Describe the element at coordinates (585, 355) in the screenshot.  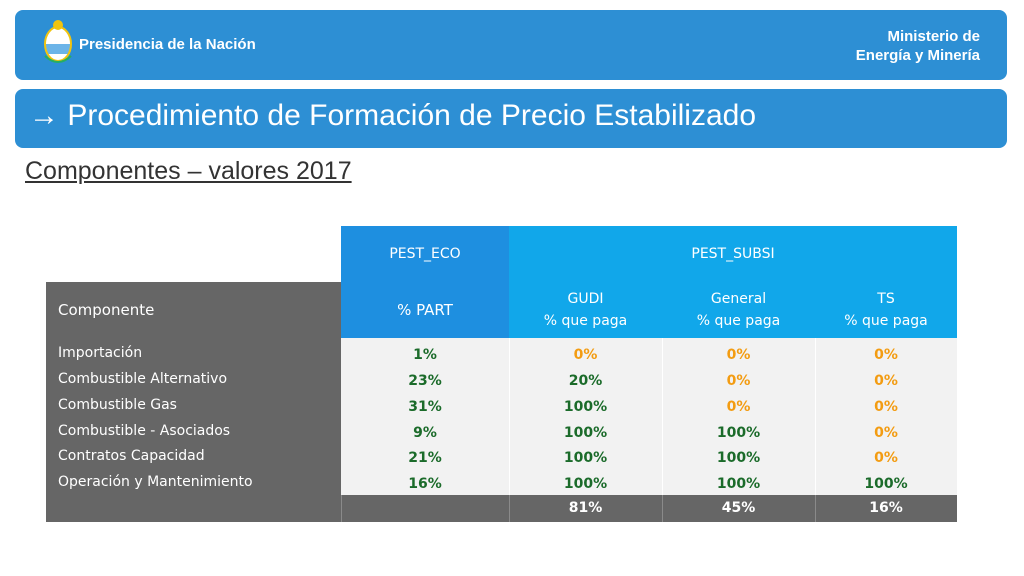
I see `value-gudi: 0%` at that location.